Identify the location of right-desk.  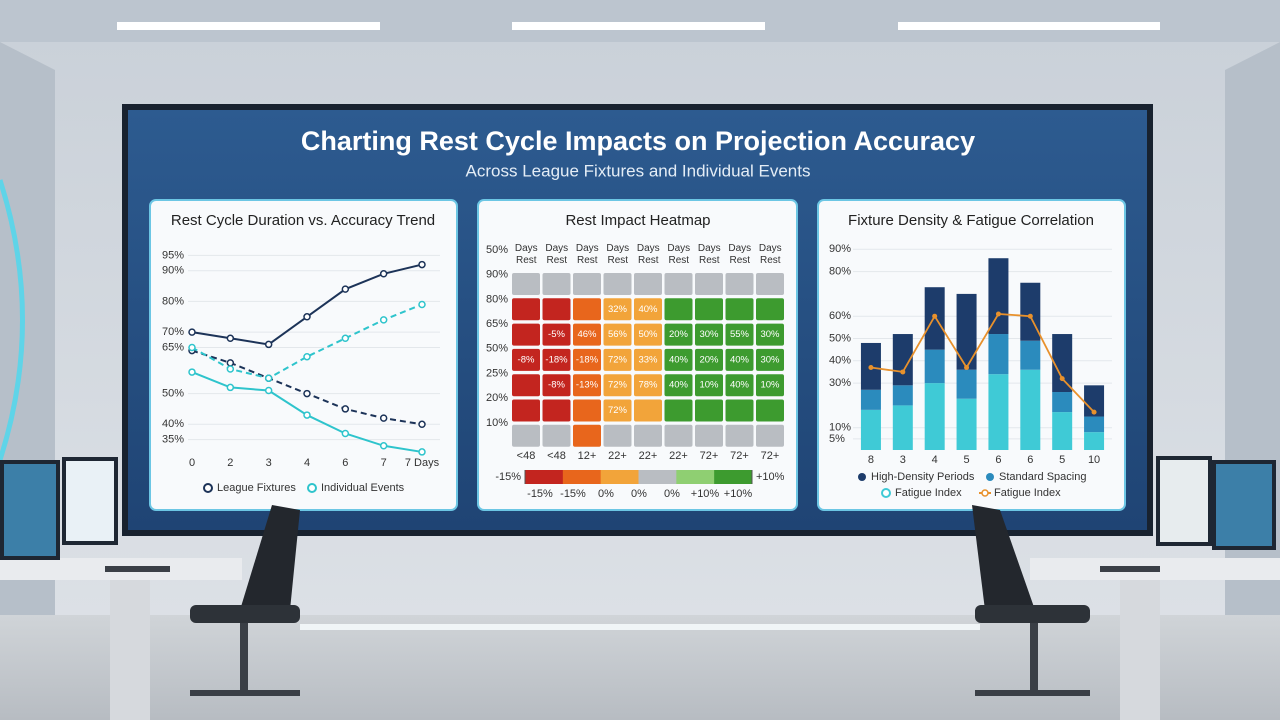
(1126, 588).